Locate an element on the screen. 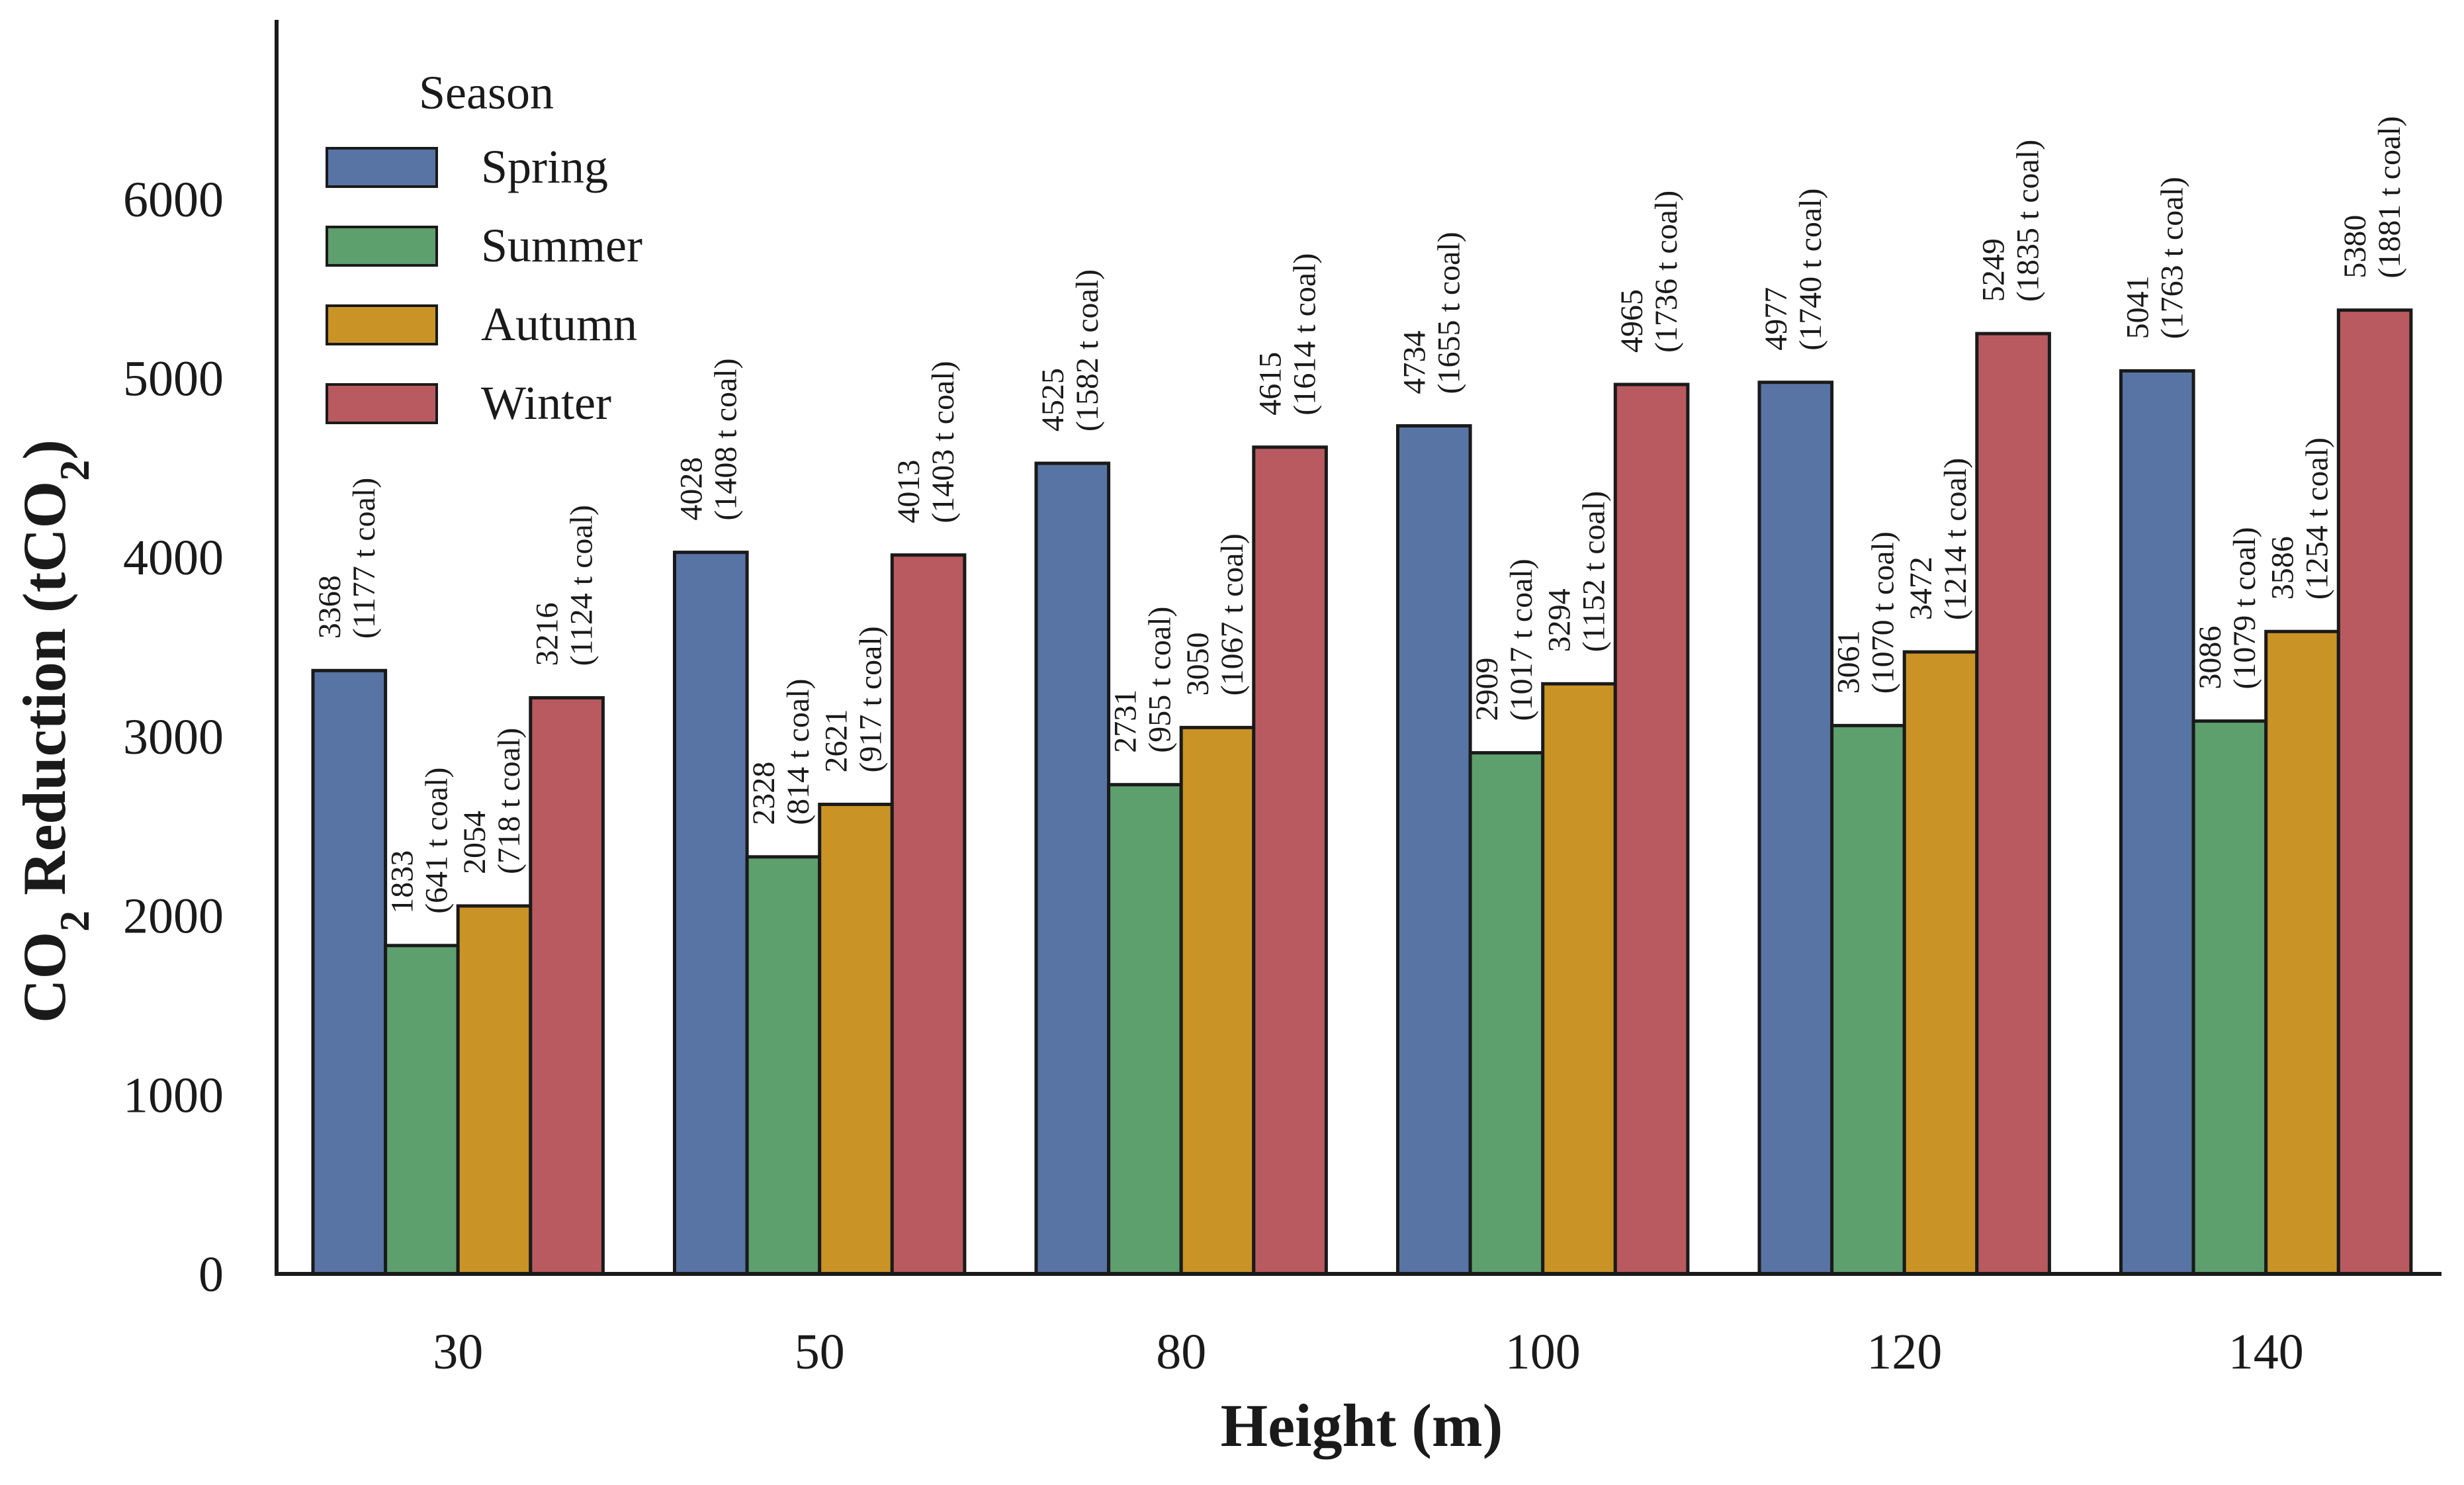 Image resolution: width=2464 pixels, height=1485 pixels. bar-coal-label: (1655 t coal) is located at coordinates (1448, 313).